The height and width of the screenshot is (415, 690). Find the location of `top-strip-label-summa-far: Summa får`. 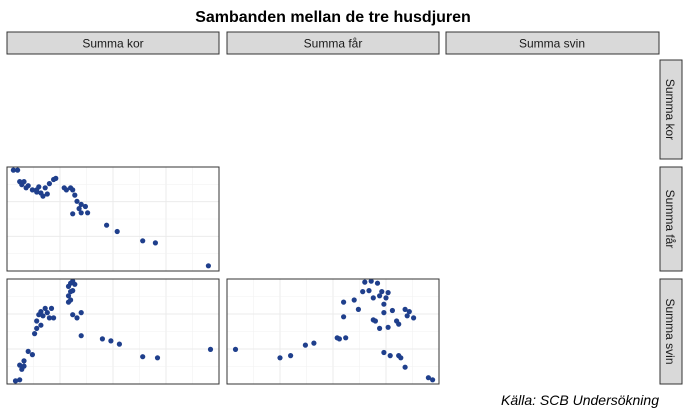

top-strip-label-summa-far: Summa får is located at coordinates (333, 44).